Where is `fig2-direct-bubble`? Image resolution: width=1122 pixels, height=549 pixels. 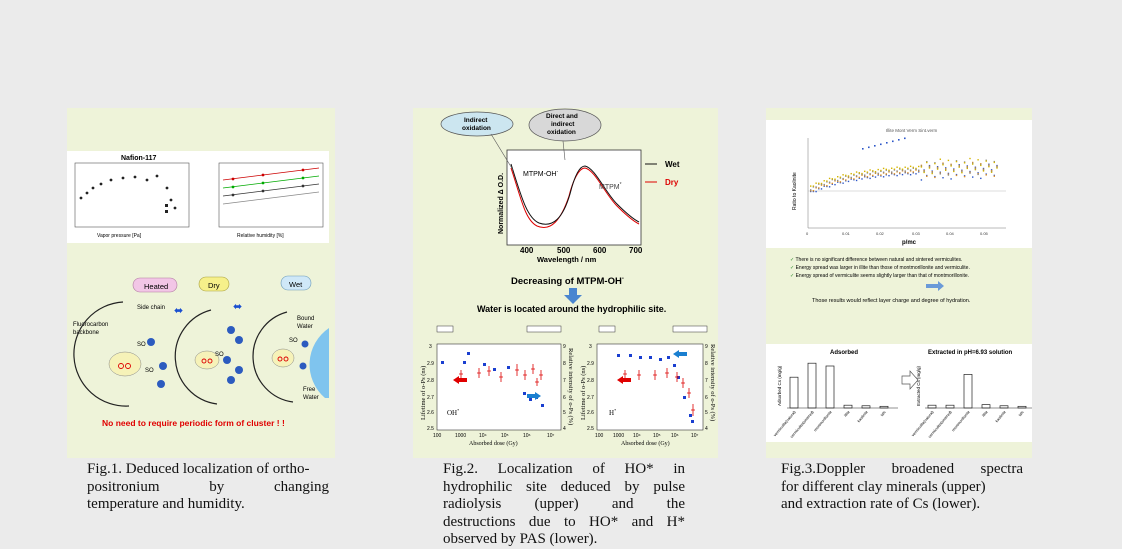
fig2-direct-bubble is located at coordinates (565, 125).